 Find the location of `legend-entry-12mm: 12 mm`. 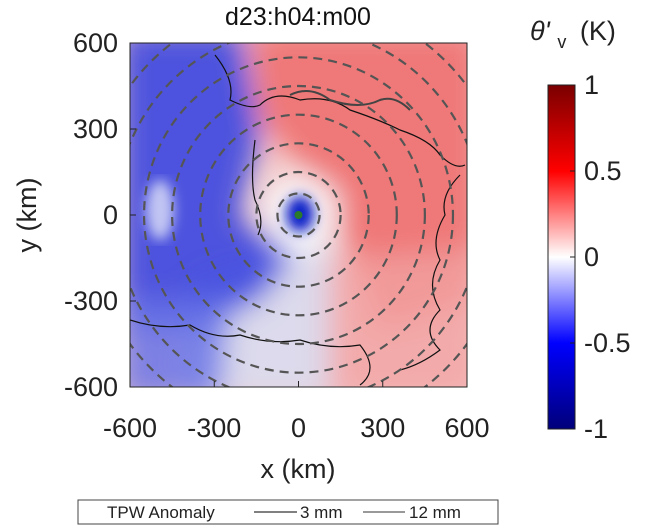

legend-entry-12mm: 12 mm is located at coordinates (435, 512).